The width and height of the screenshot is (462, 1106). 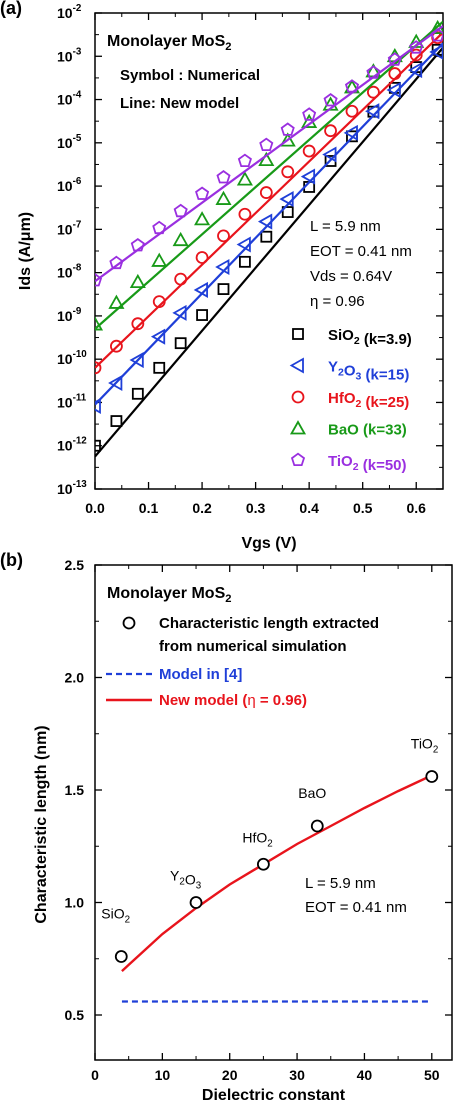 I want to click on annotation-symbol: Symbol : Numerical, so click(x=190, y=75).